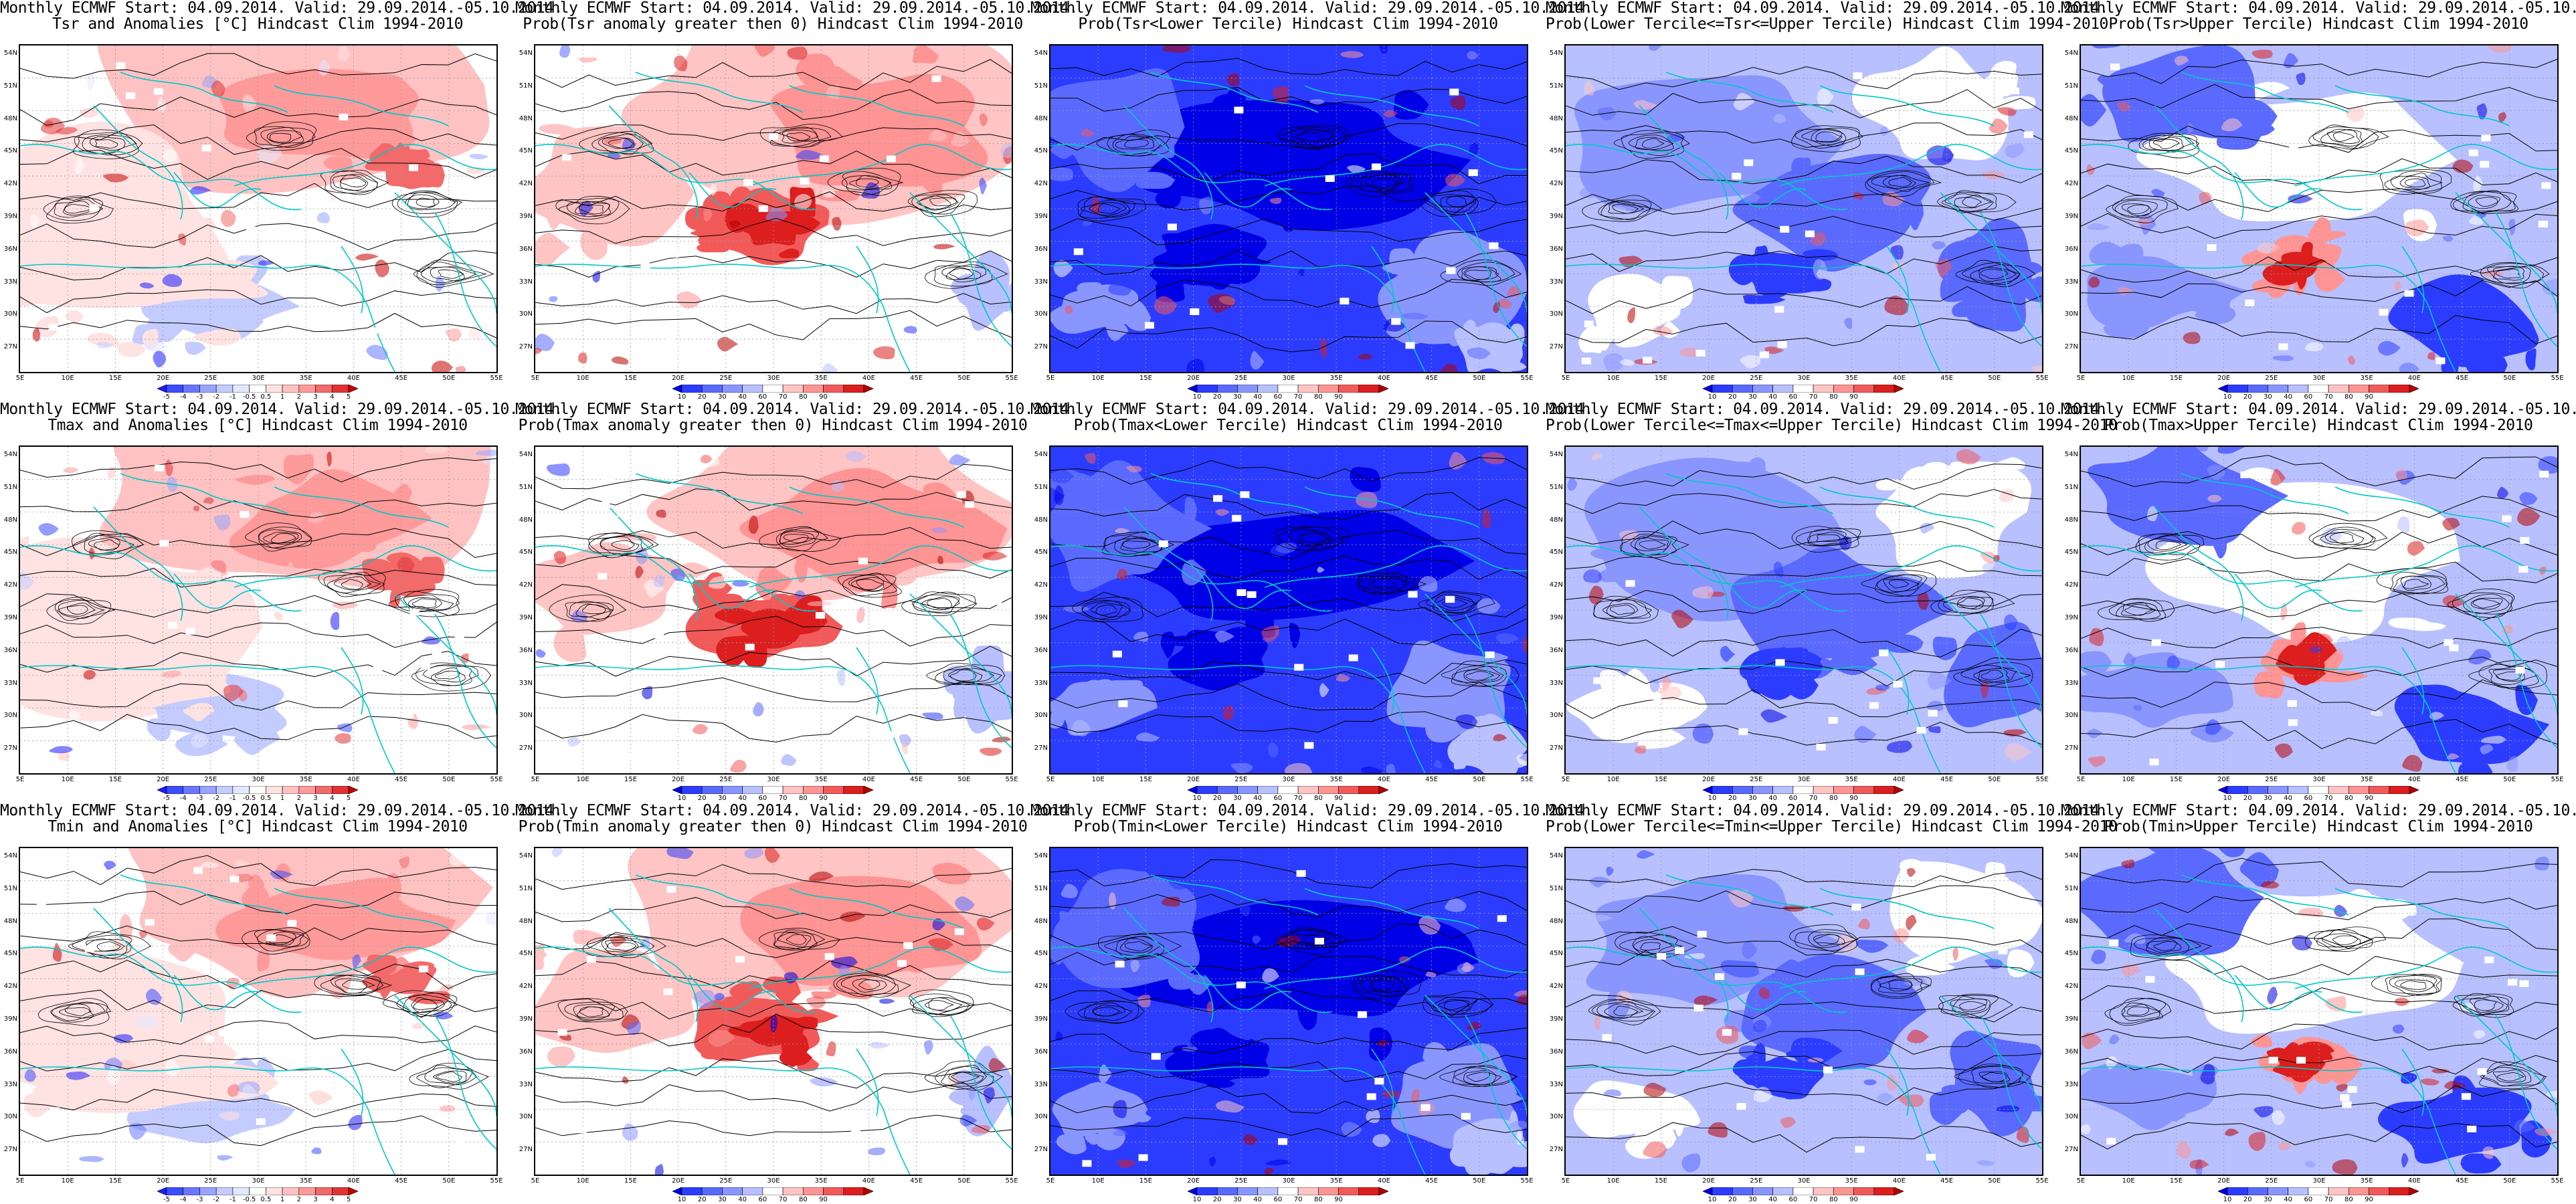  I want to click on longitude-label: 5E, so click(1050, 779).